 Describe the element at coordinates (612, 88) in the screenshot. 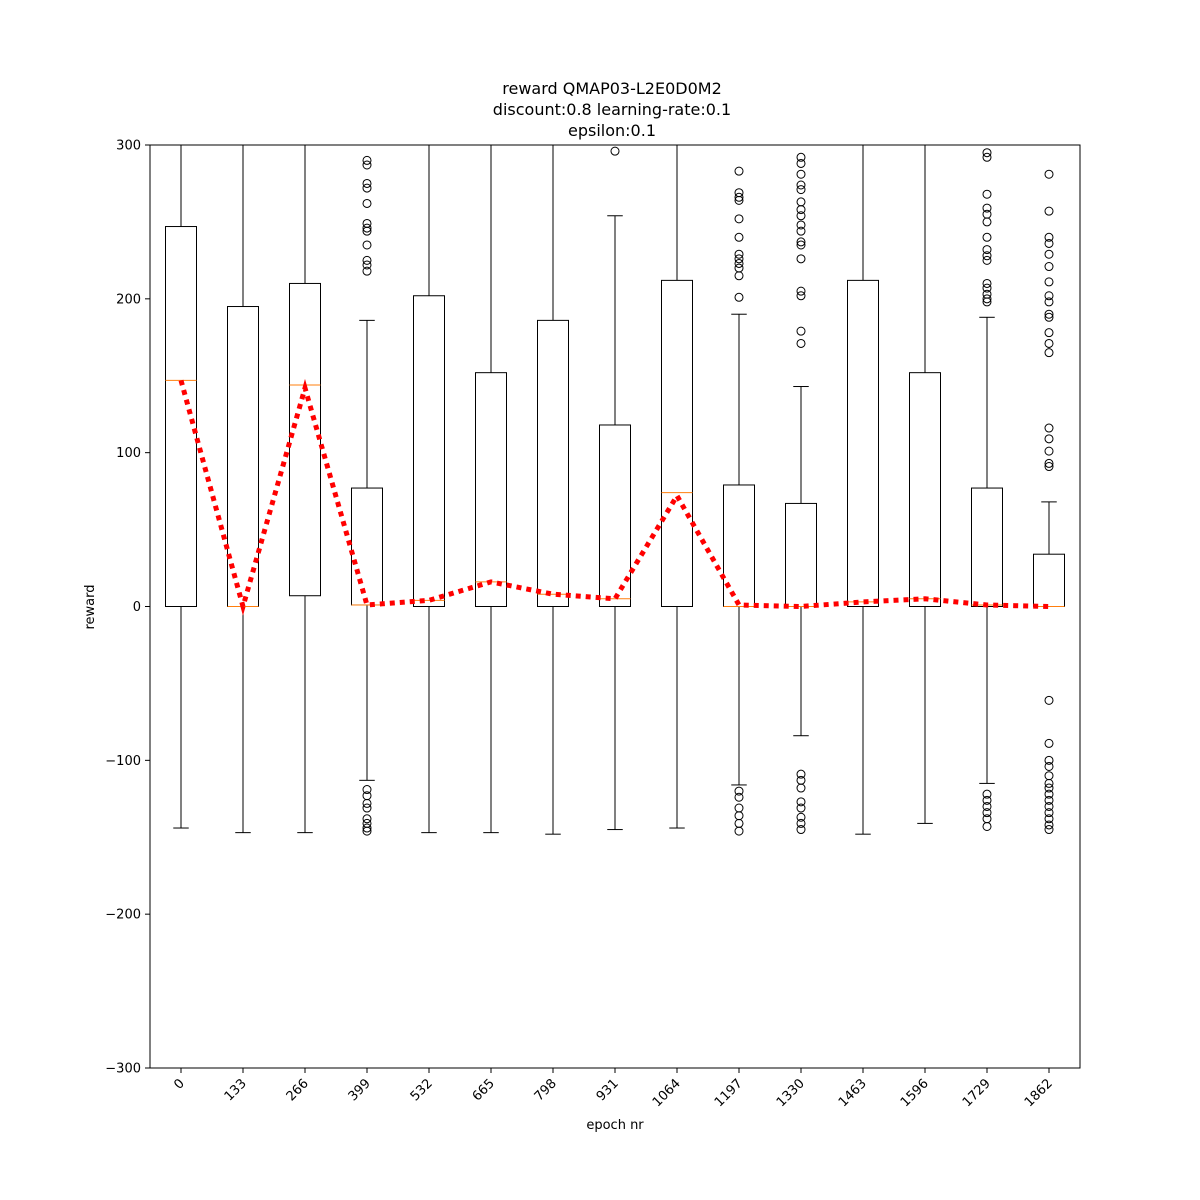

I see `chart-title-line-1: reward QMAP03-L2E0D0M2` at that location.